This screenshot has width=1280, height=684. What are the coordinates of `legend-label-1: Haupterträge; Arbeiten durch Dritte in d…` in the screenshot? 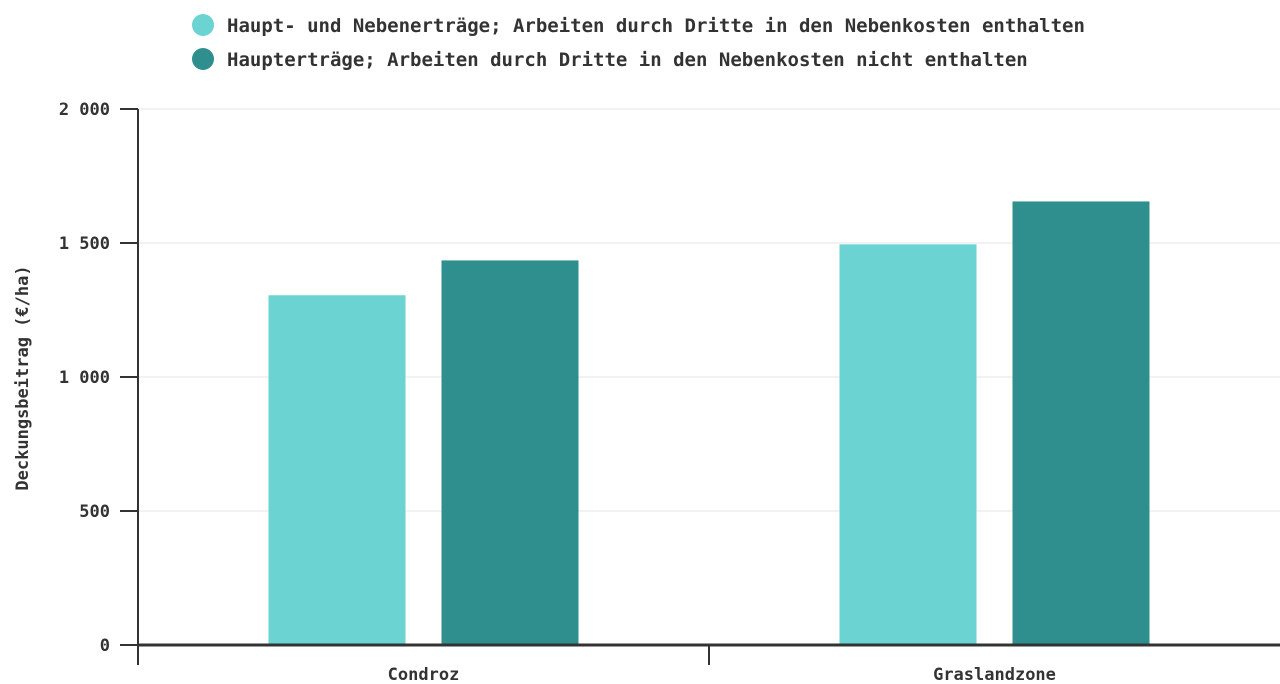 It's located at (627, 60).